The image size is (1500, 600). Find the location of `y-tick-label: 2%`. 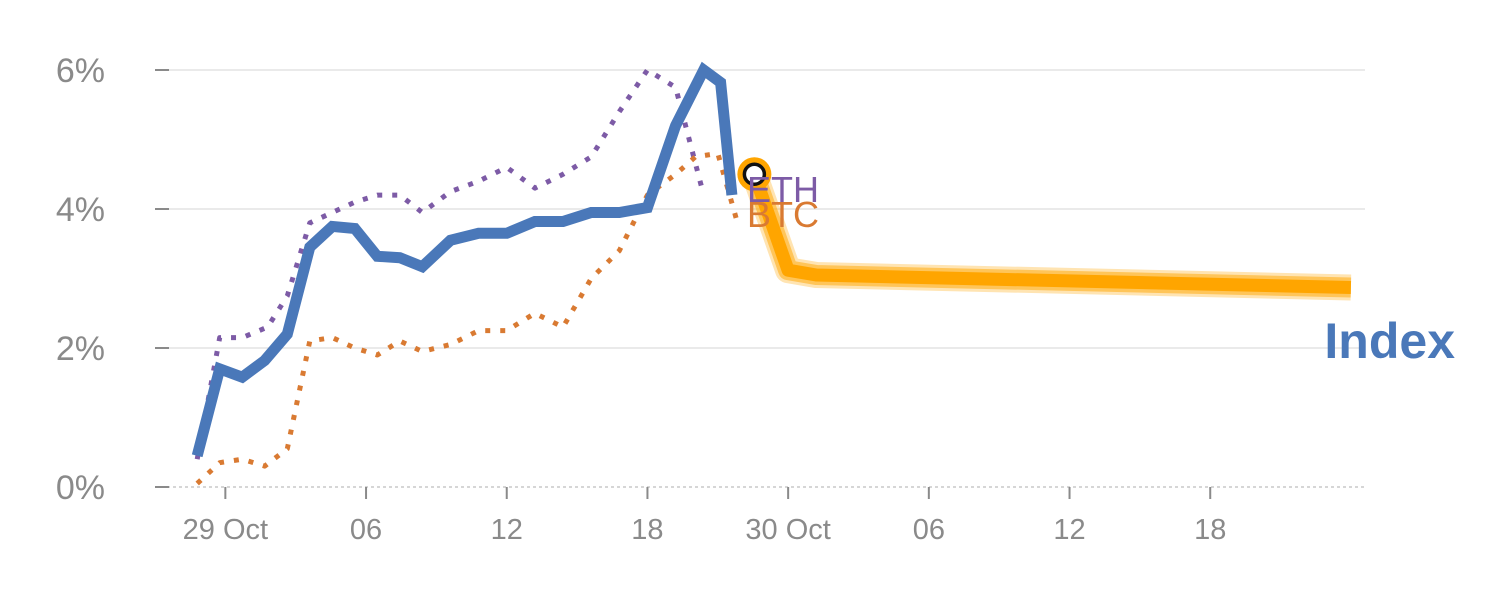

y-tick-label: 2% is located at coordinates (80, 349).